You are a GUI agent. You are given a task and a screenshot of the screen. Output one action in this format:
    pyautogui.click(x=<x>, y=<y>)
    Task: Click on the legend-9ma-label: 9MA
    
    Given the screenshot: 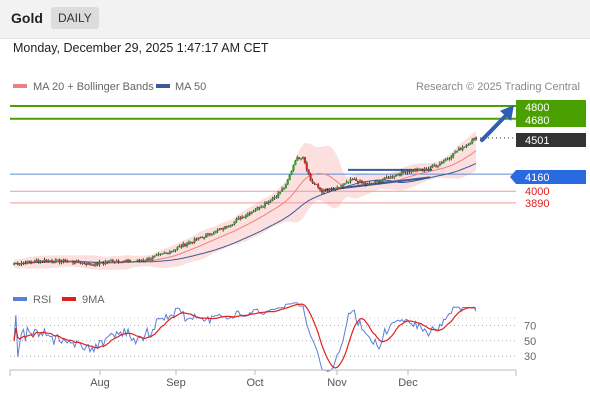 What is the action you would take?
    pyautogui.click(x=93, y=300)
    